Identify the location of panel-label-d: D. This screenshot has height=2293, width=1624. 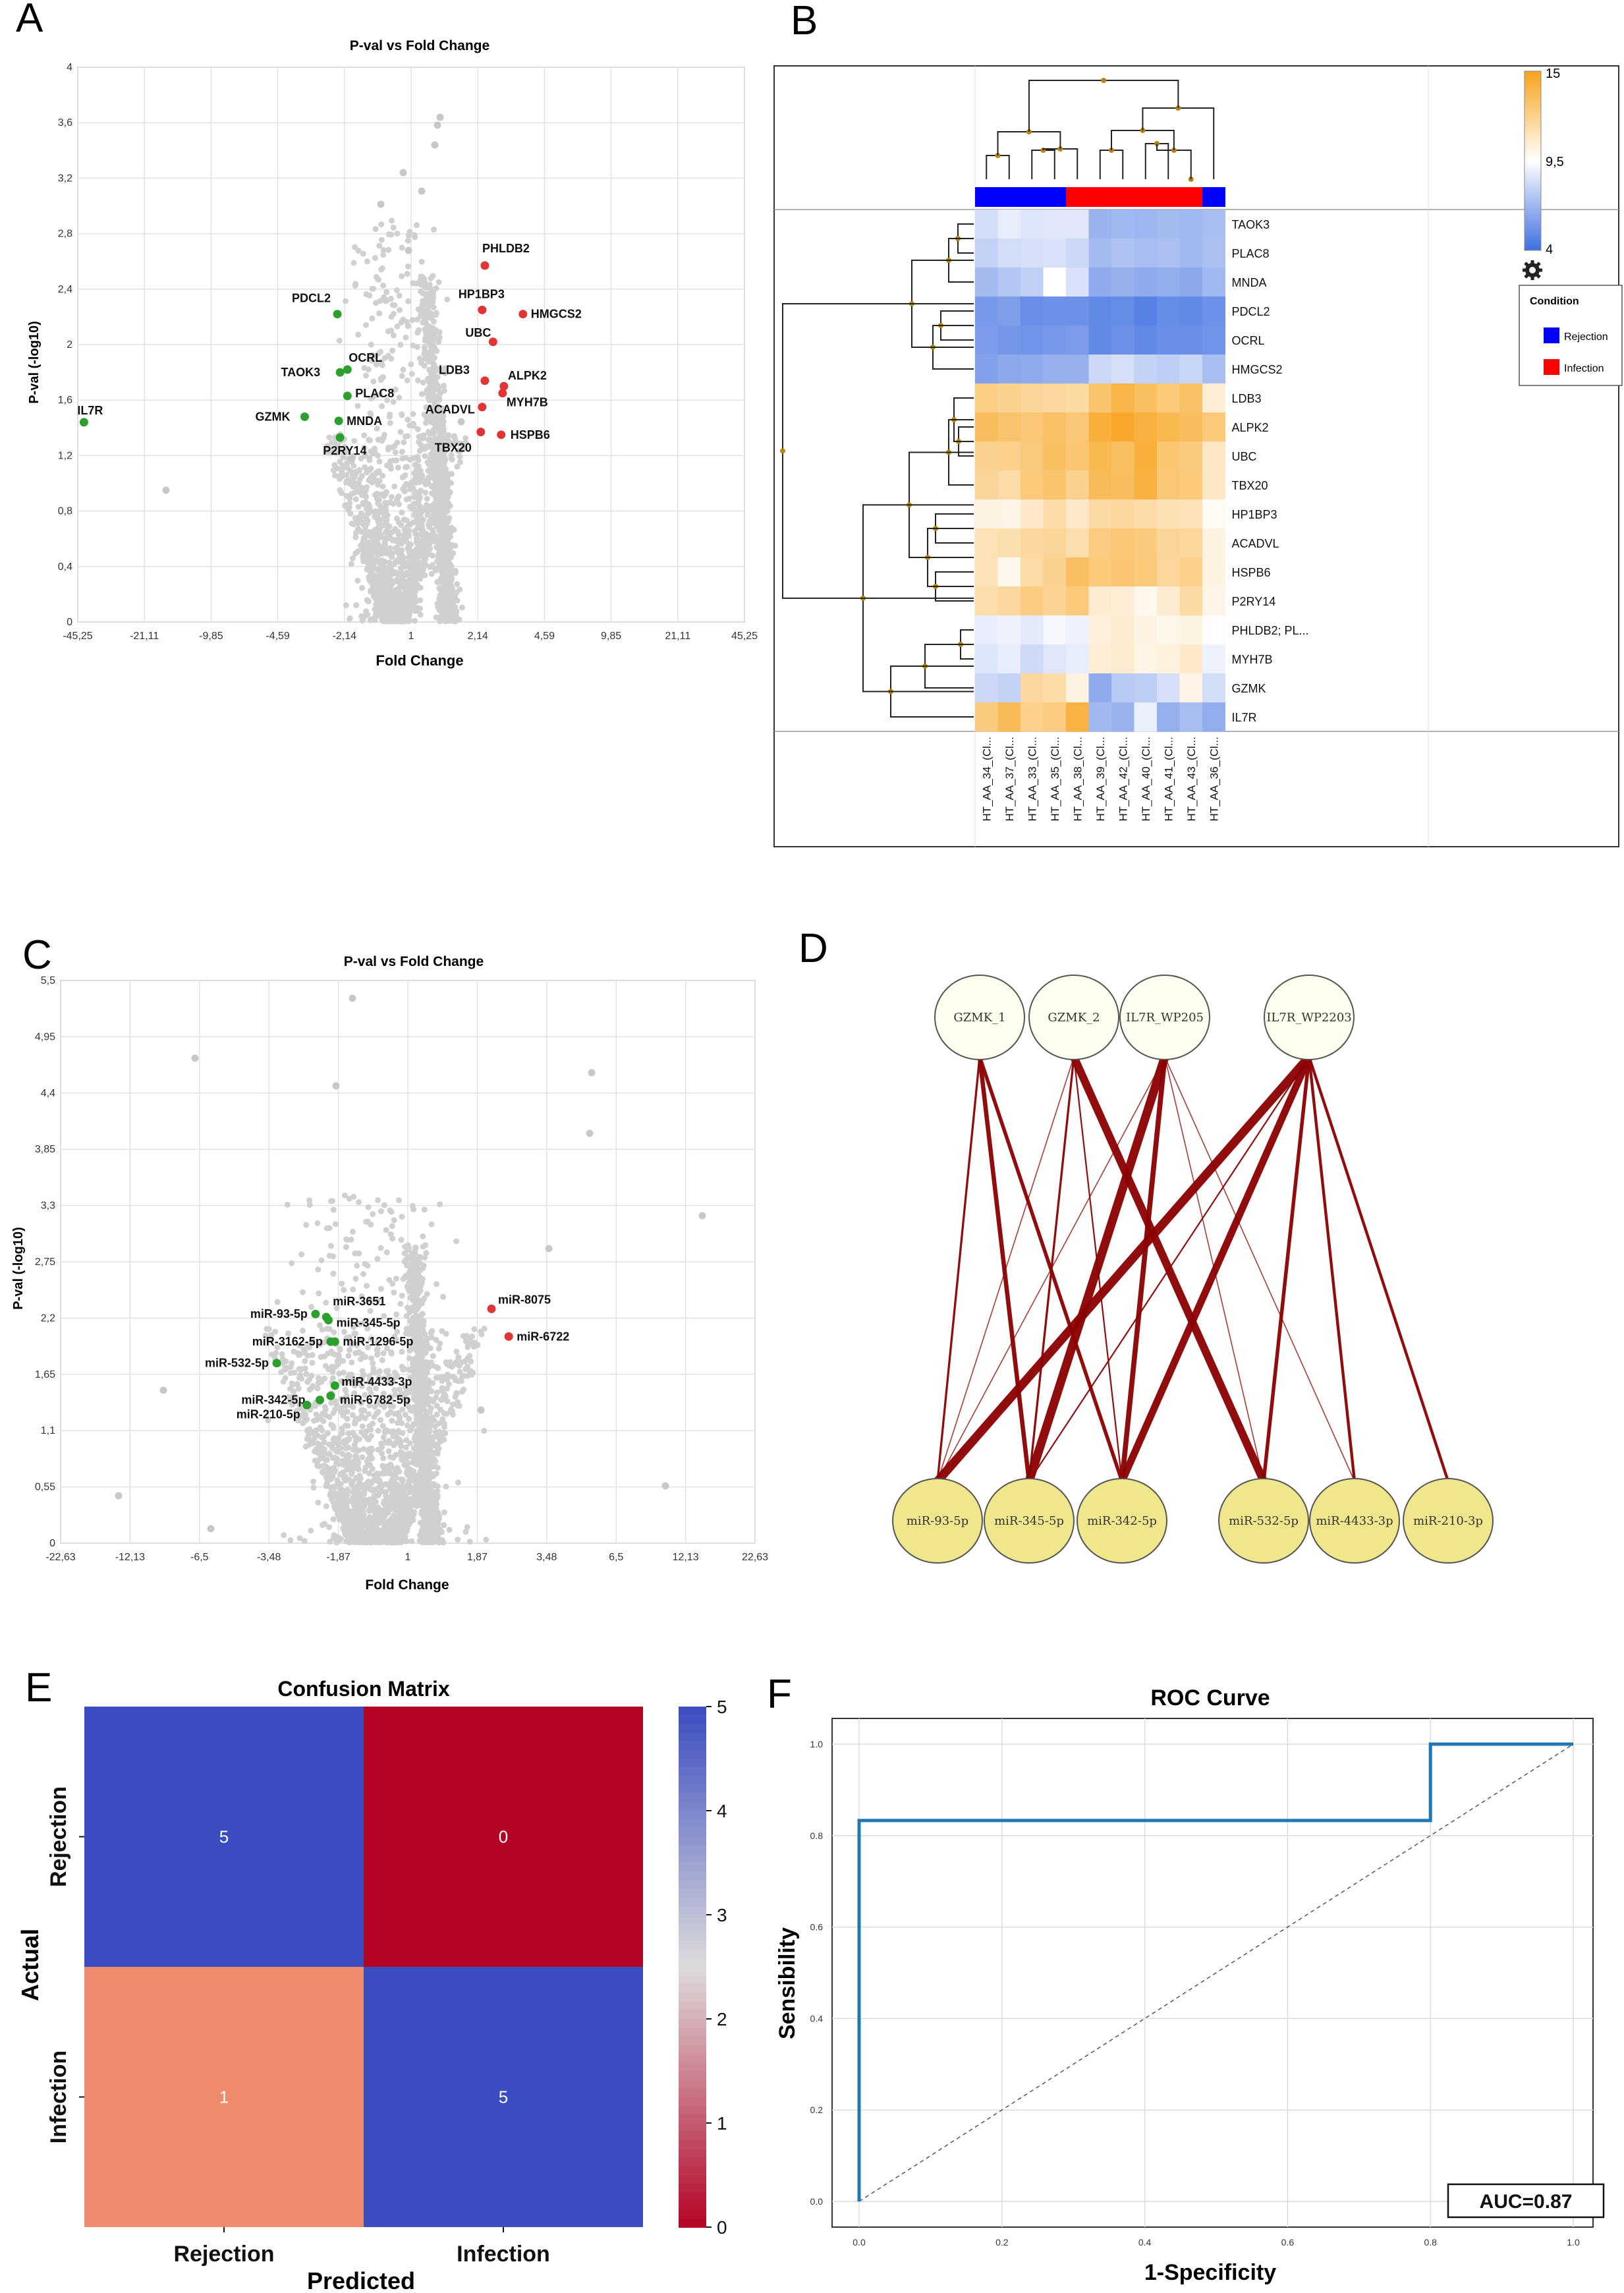
(813, 948).